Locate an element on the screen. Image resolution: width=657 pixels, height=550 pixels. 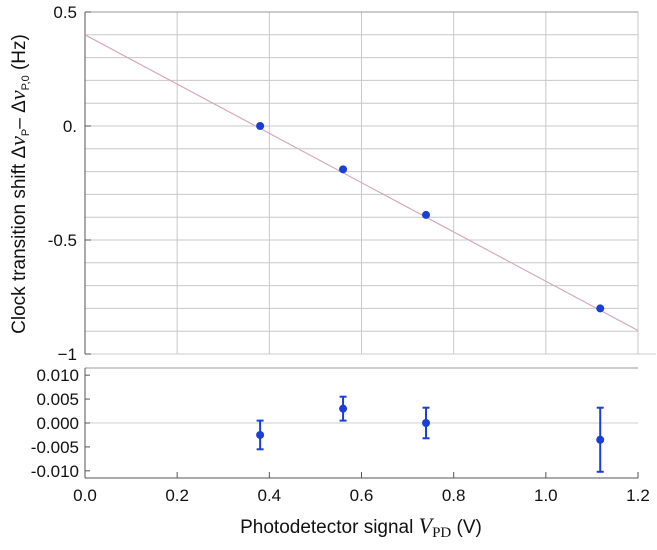
x-tick-label: 0.4 is located at coordinates (270, 495).